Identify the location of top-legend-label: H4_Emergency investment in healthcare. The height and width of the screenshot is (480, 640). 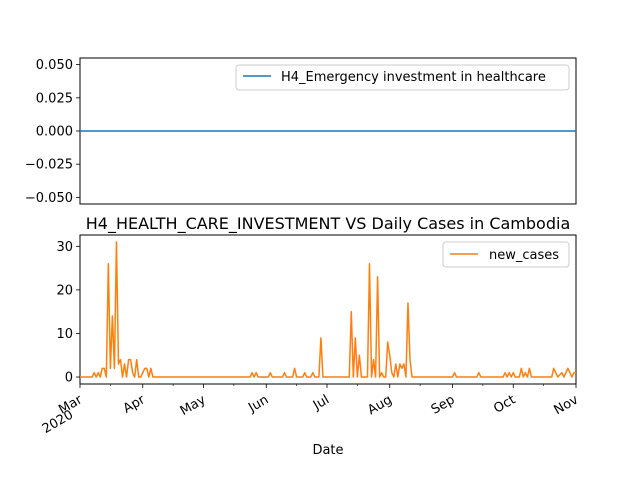
(413, 77).